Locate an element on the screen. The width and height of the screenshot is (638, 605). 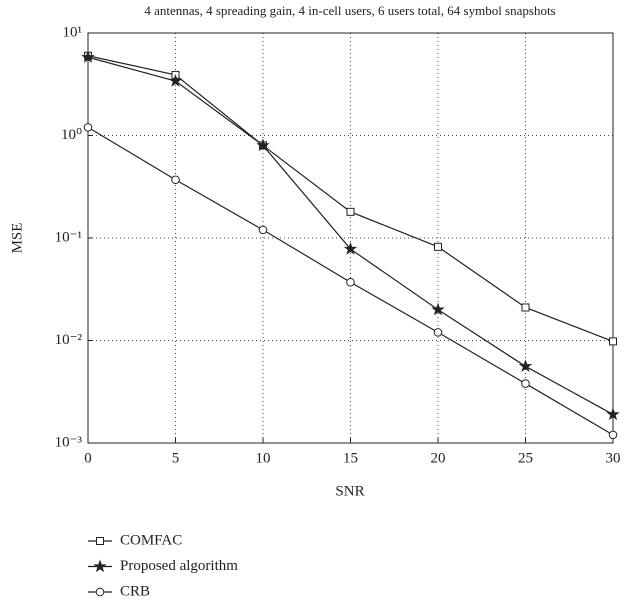
legend-label: CRB is located at coordinates (135, 591).